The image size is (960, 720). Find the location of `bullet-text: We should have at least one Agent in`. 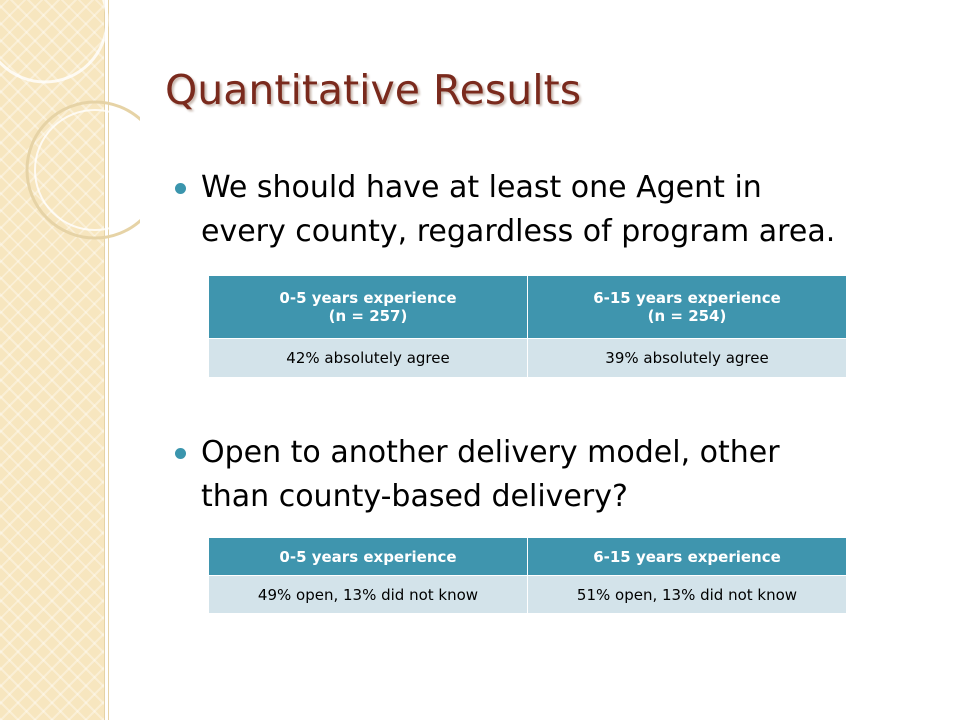

bullet-text: We should have at least one Agent in is located at coordinates (481, 187).